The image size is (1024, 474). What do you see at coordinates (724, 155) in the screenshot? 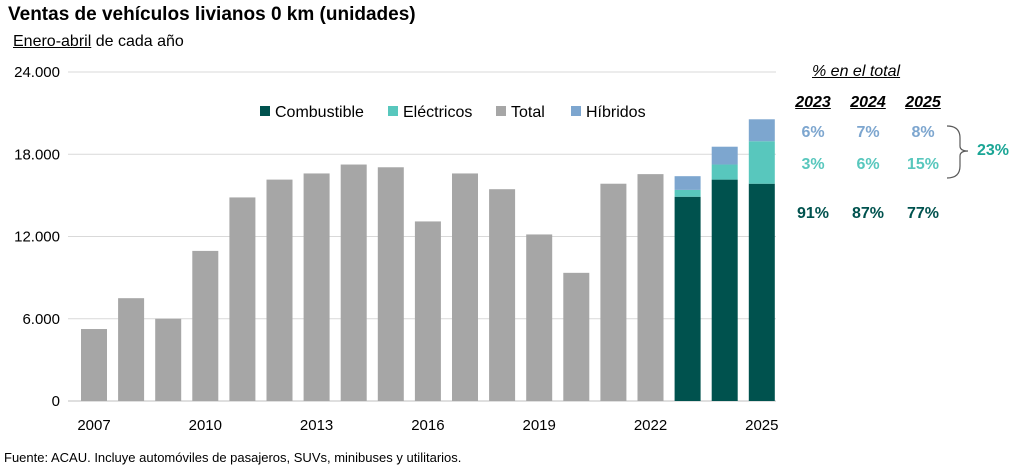
I see `bar-hibridos-2024` at bounding box center [724, 155].